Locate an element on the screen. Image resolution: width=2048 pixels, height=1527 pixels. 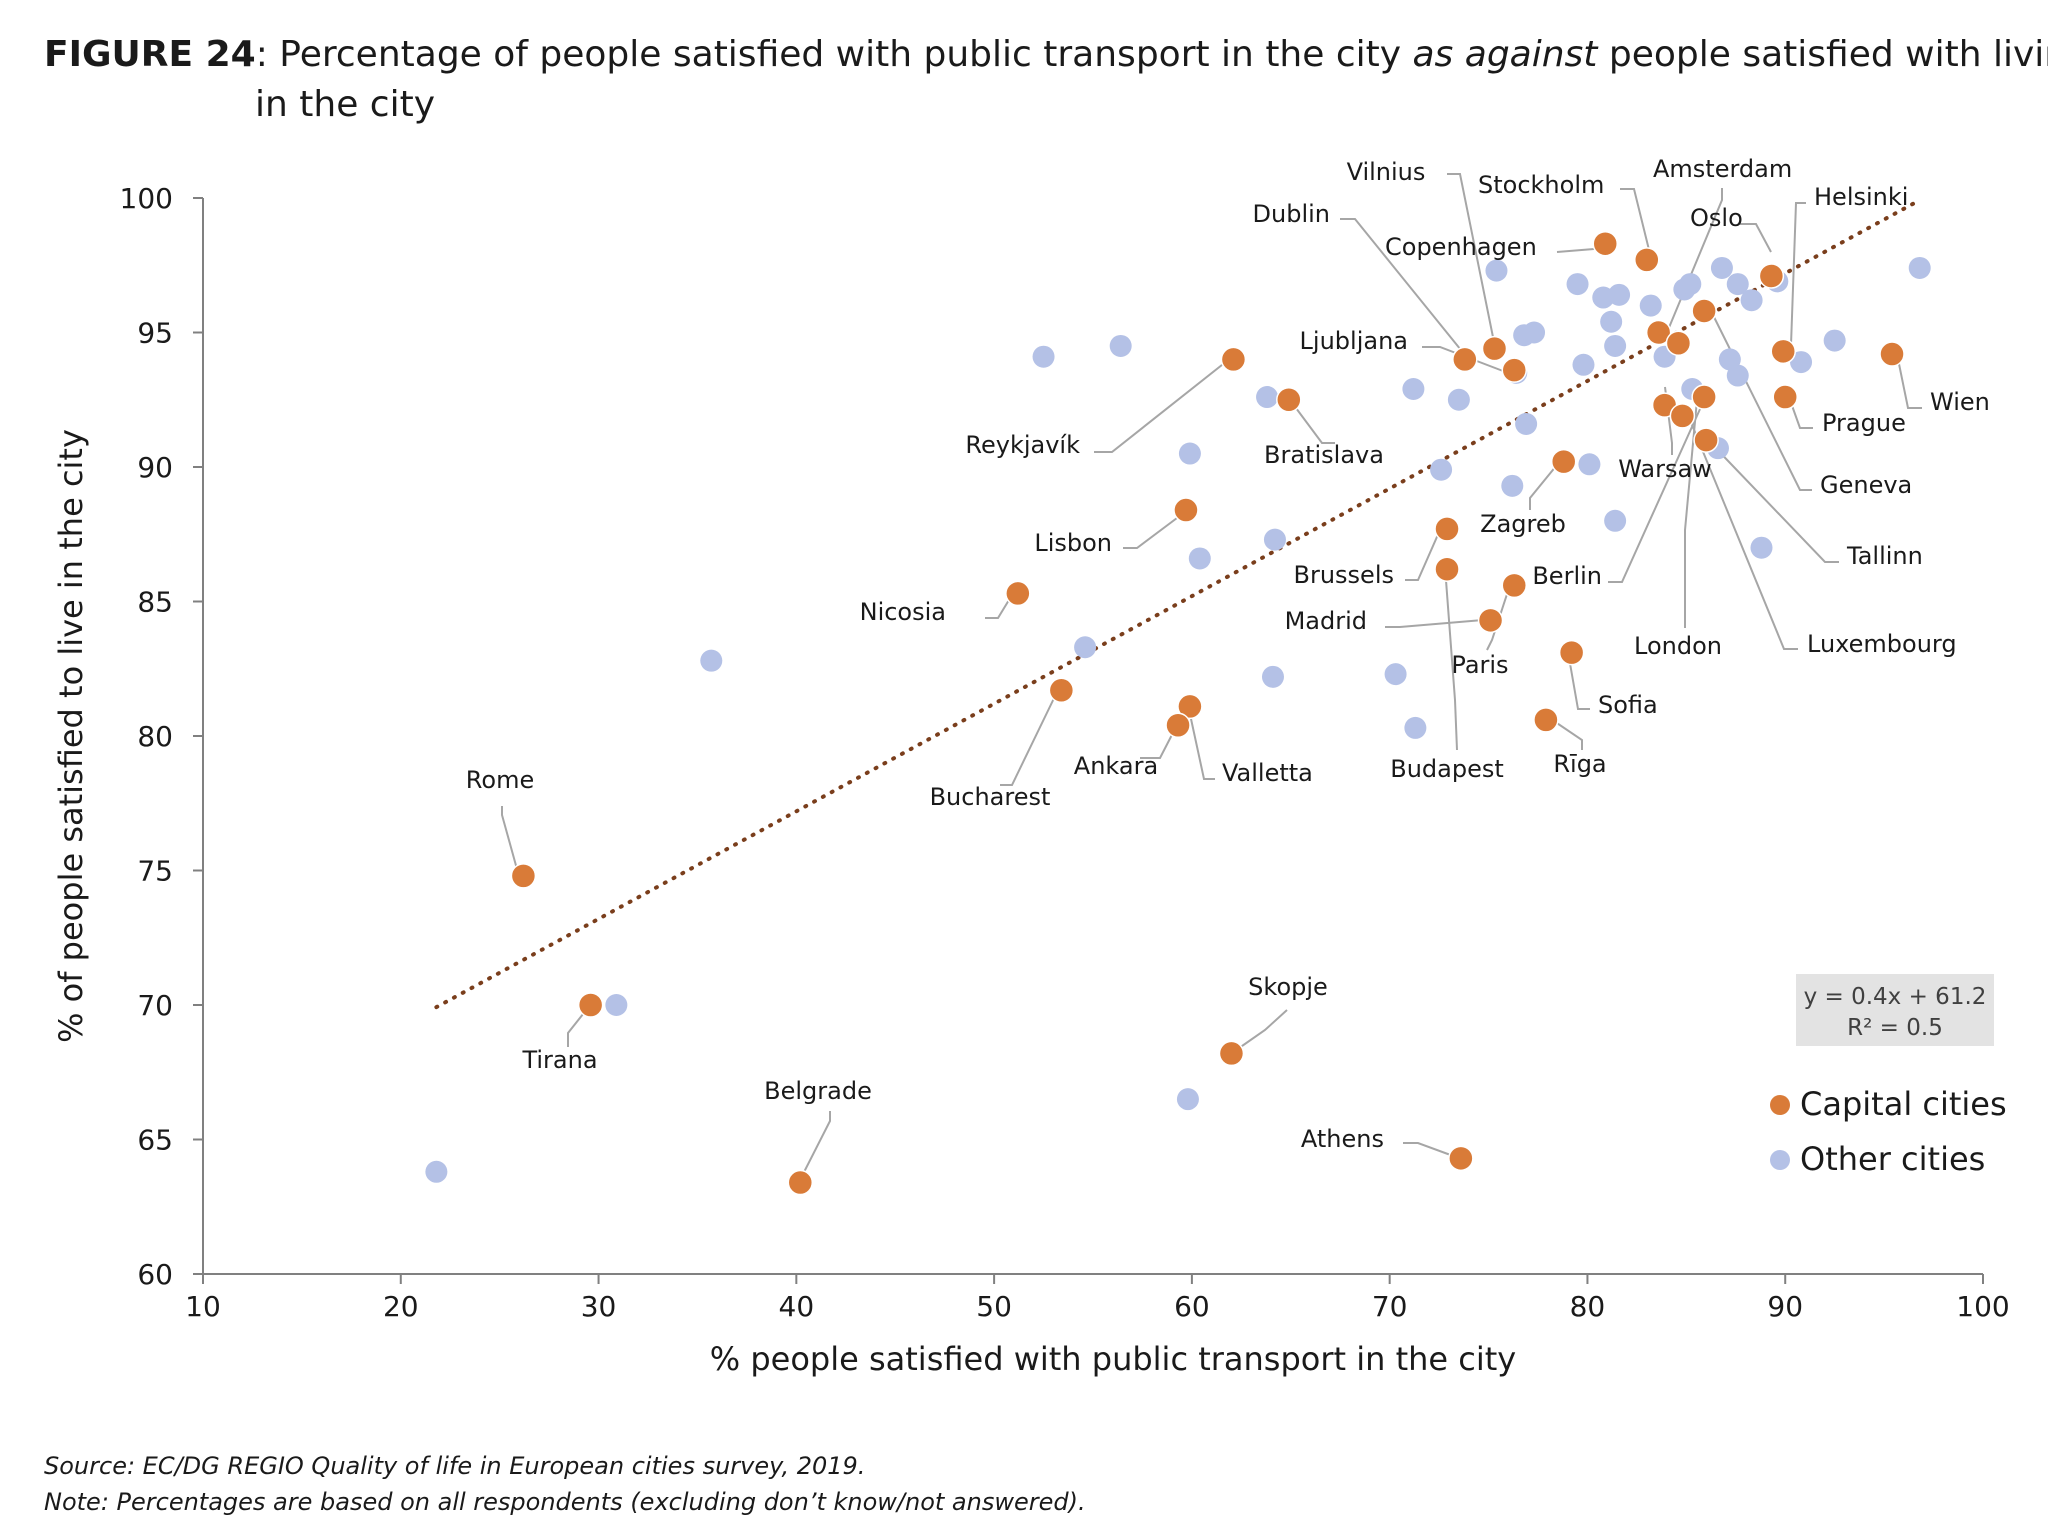
city-label: Berlin is located at coordinates (1567, 576).